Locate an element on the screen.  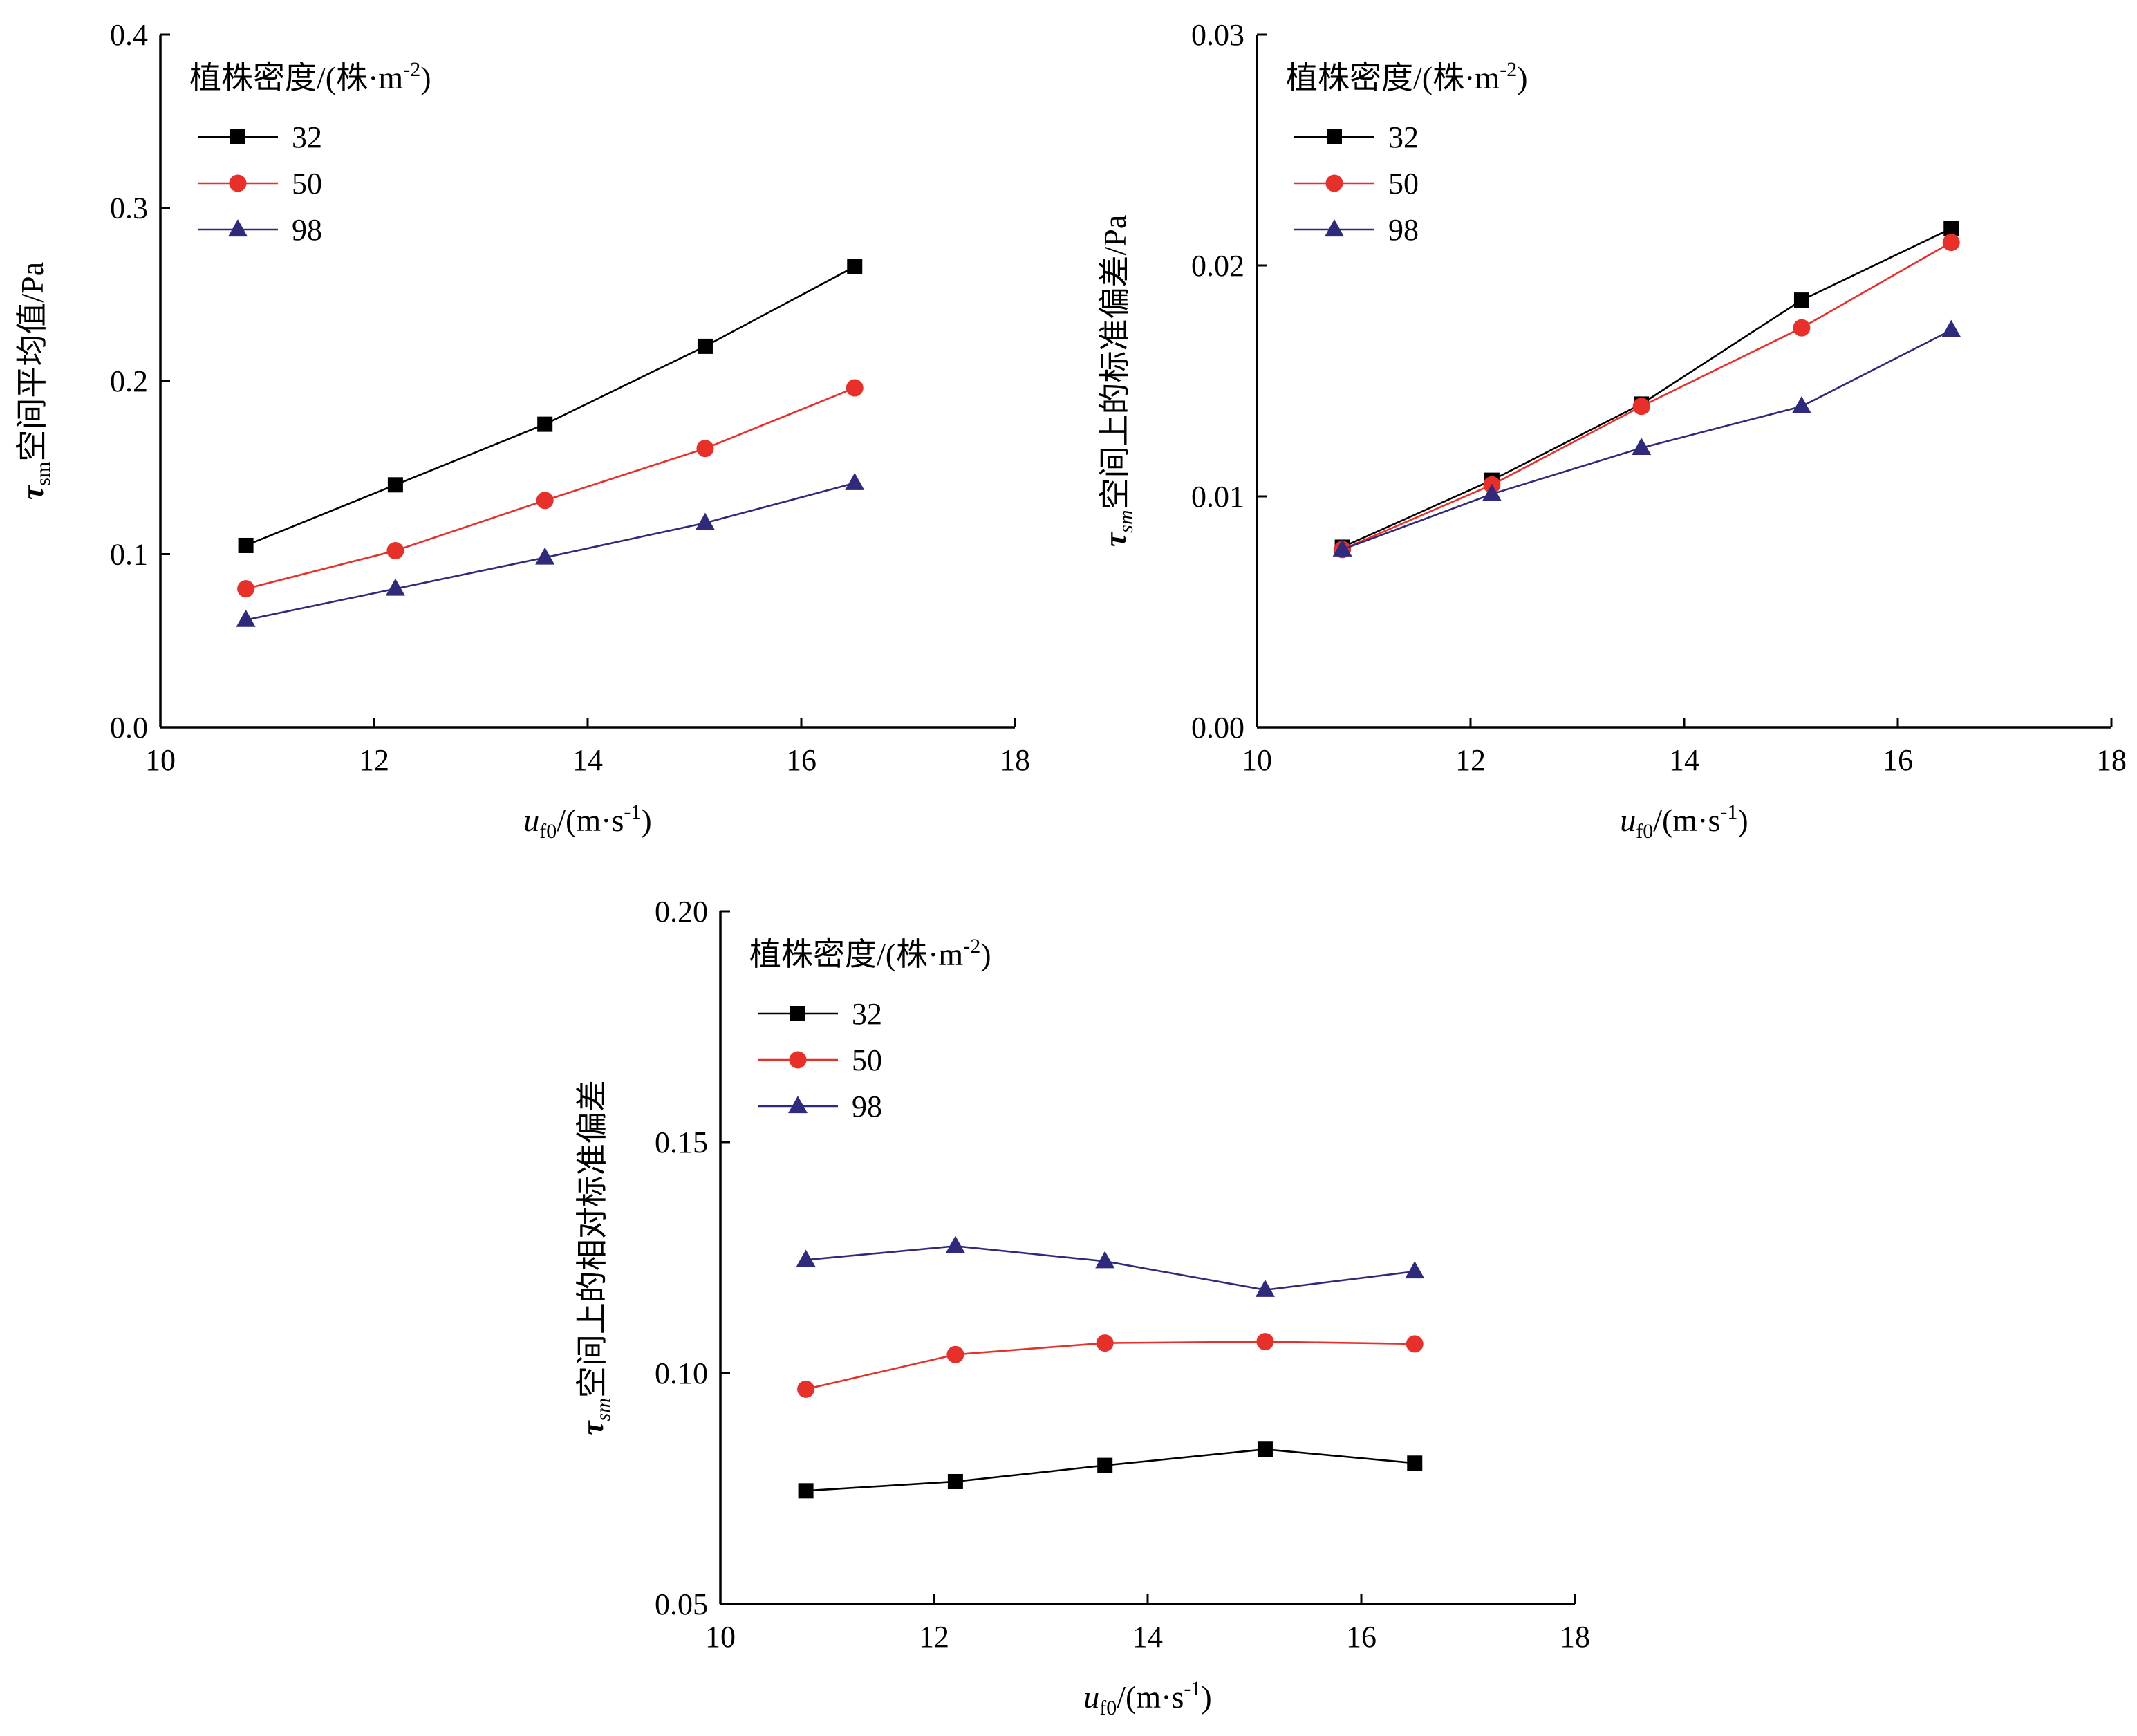
y-tick-label: 0.02 is located at coordinates (1217, 266).